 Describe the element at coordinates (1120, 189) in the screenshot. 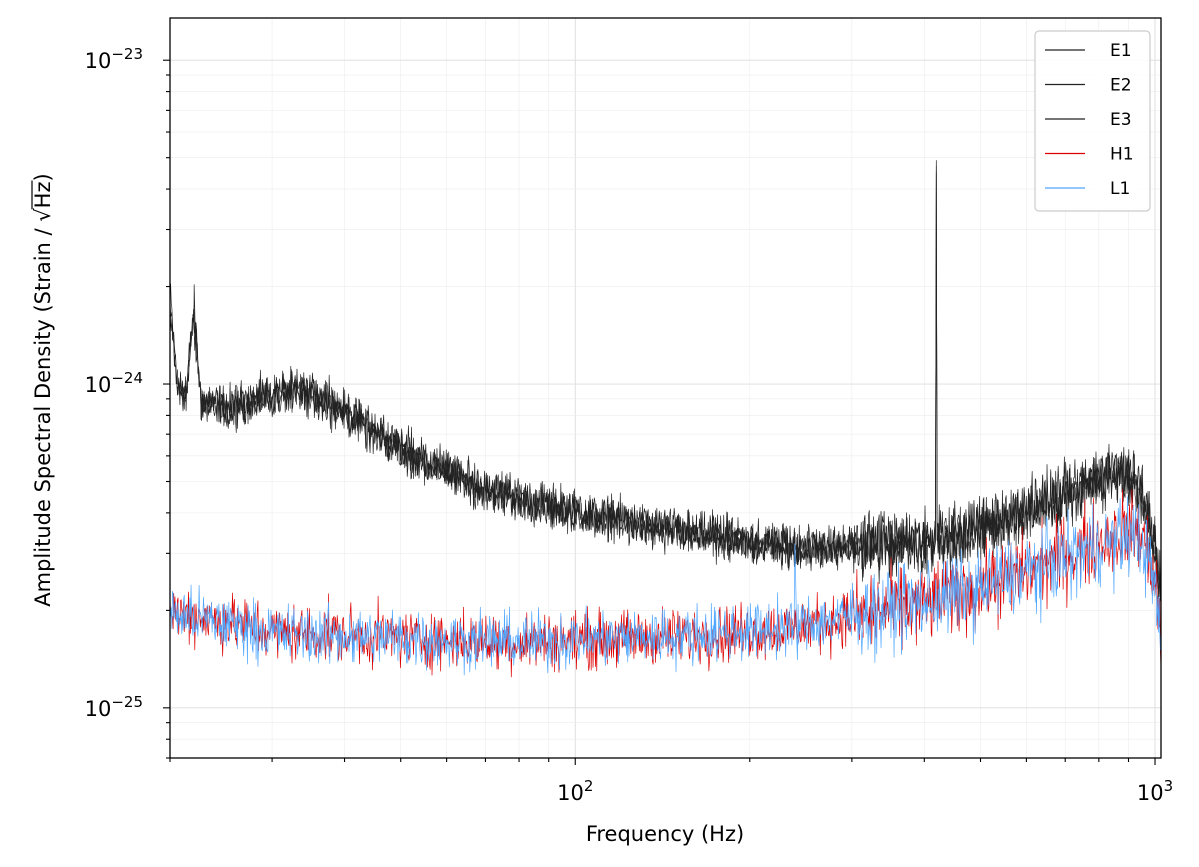

I see `legend-label-l1: L1` at that location.